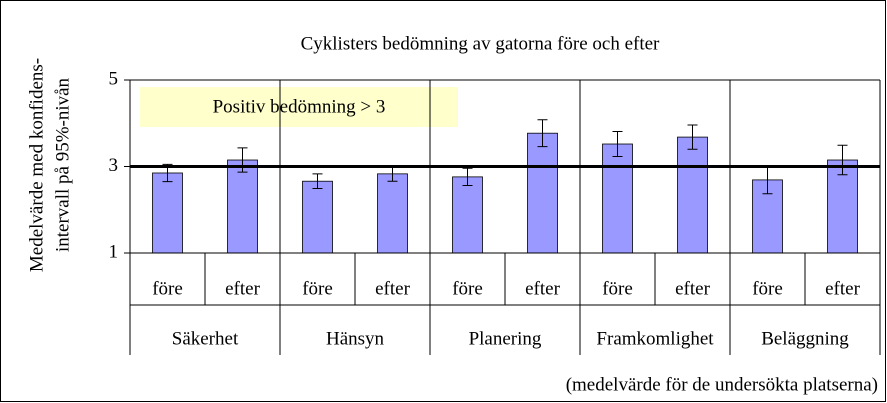  Describe the element at coordinates (205, 338) in the screenshot. I see `group-label: Säkerhet` at that location.